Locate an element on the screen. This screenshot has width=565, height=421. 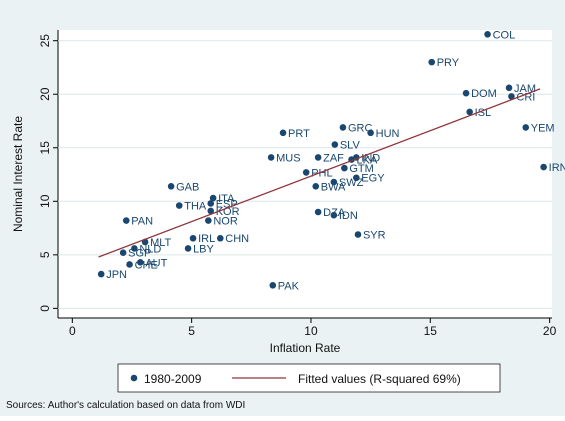
point-label: BWA is located at coordinates (333, 187).